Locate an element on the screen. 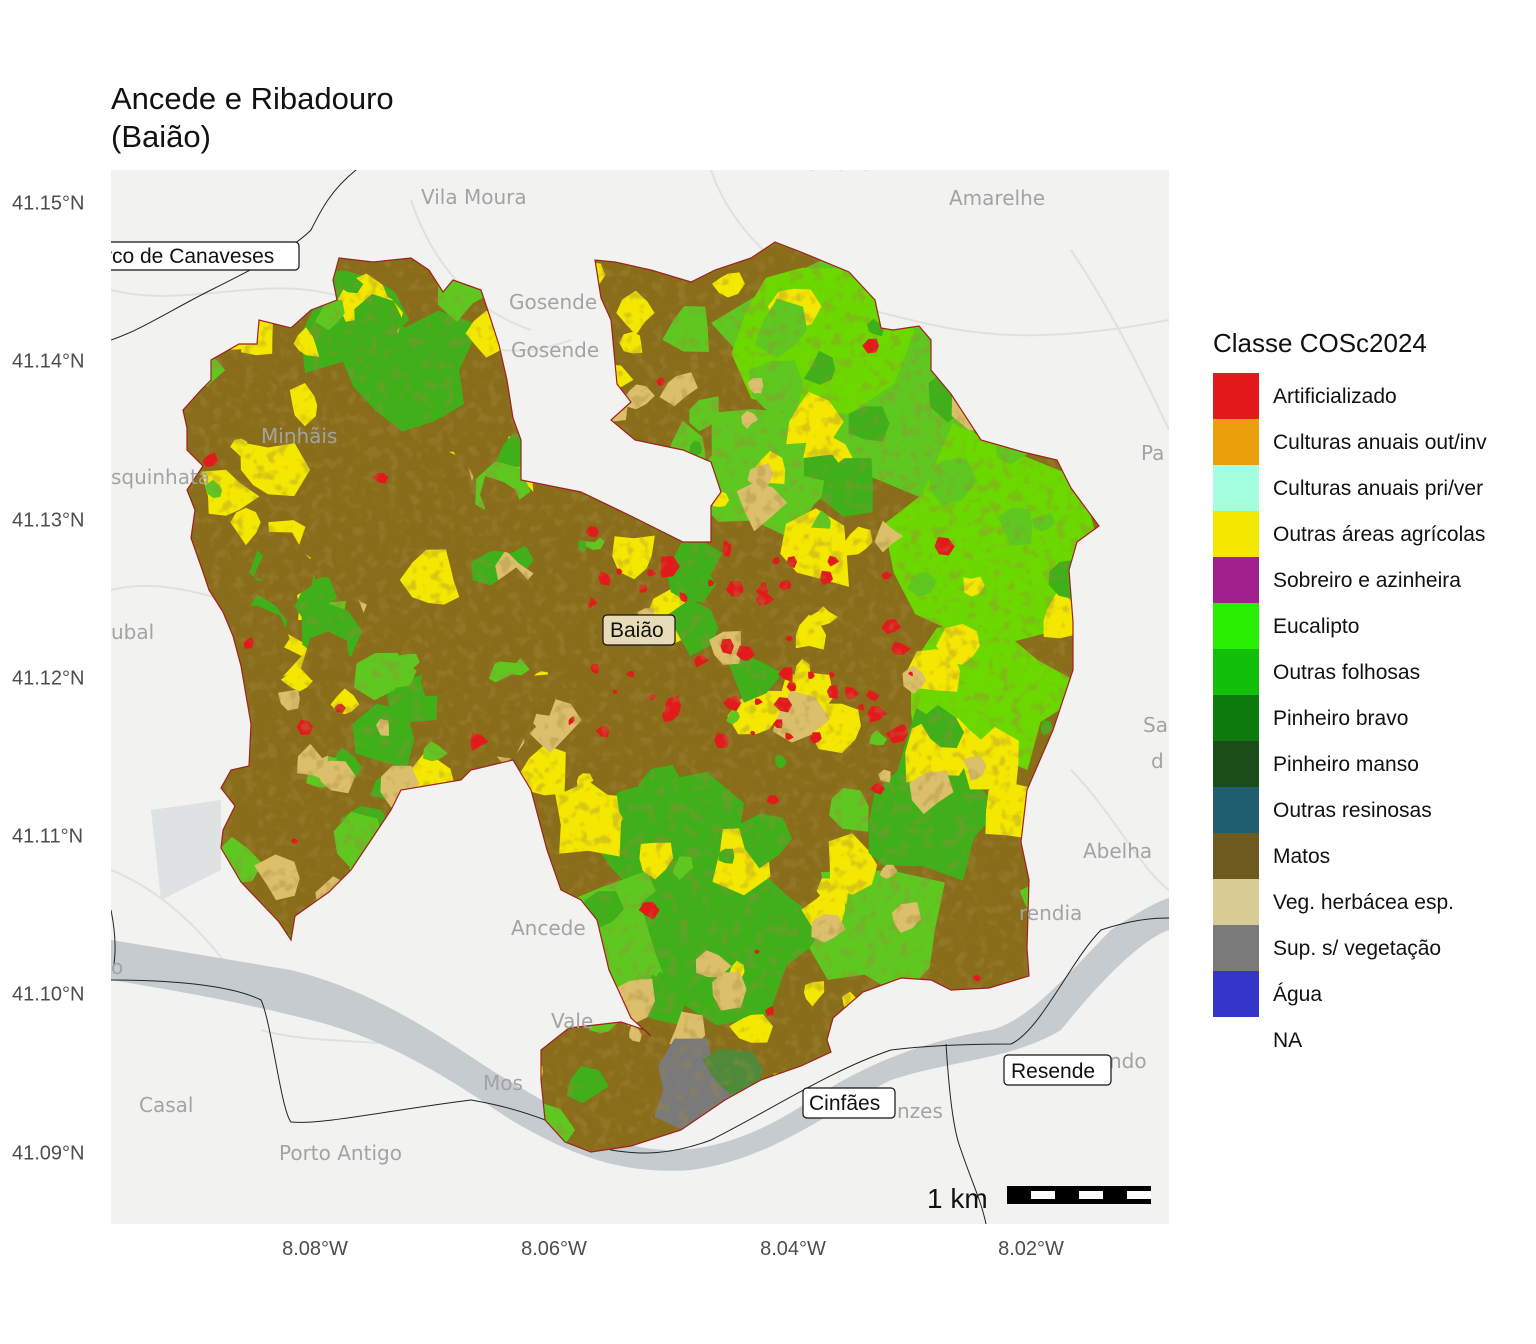  y-tick-label: 41.09°N is located at coordinates (48, 1153).